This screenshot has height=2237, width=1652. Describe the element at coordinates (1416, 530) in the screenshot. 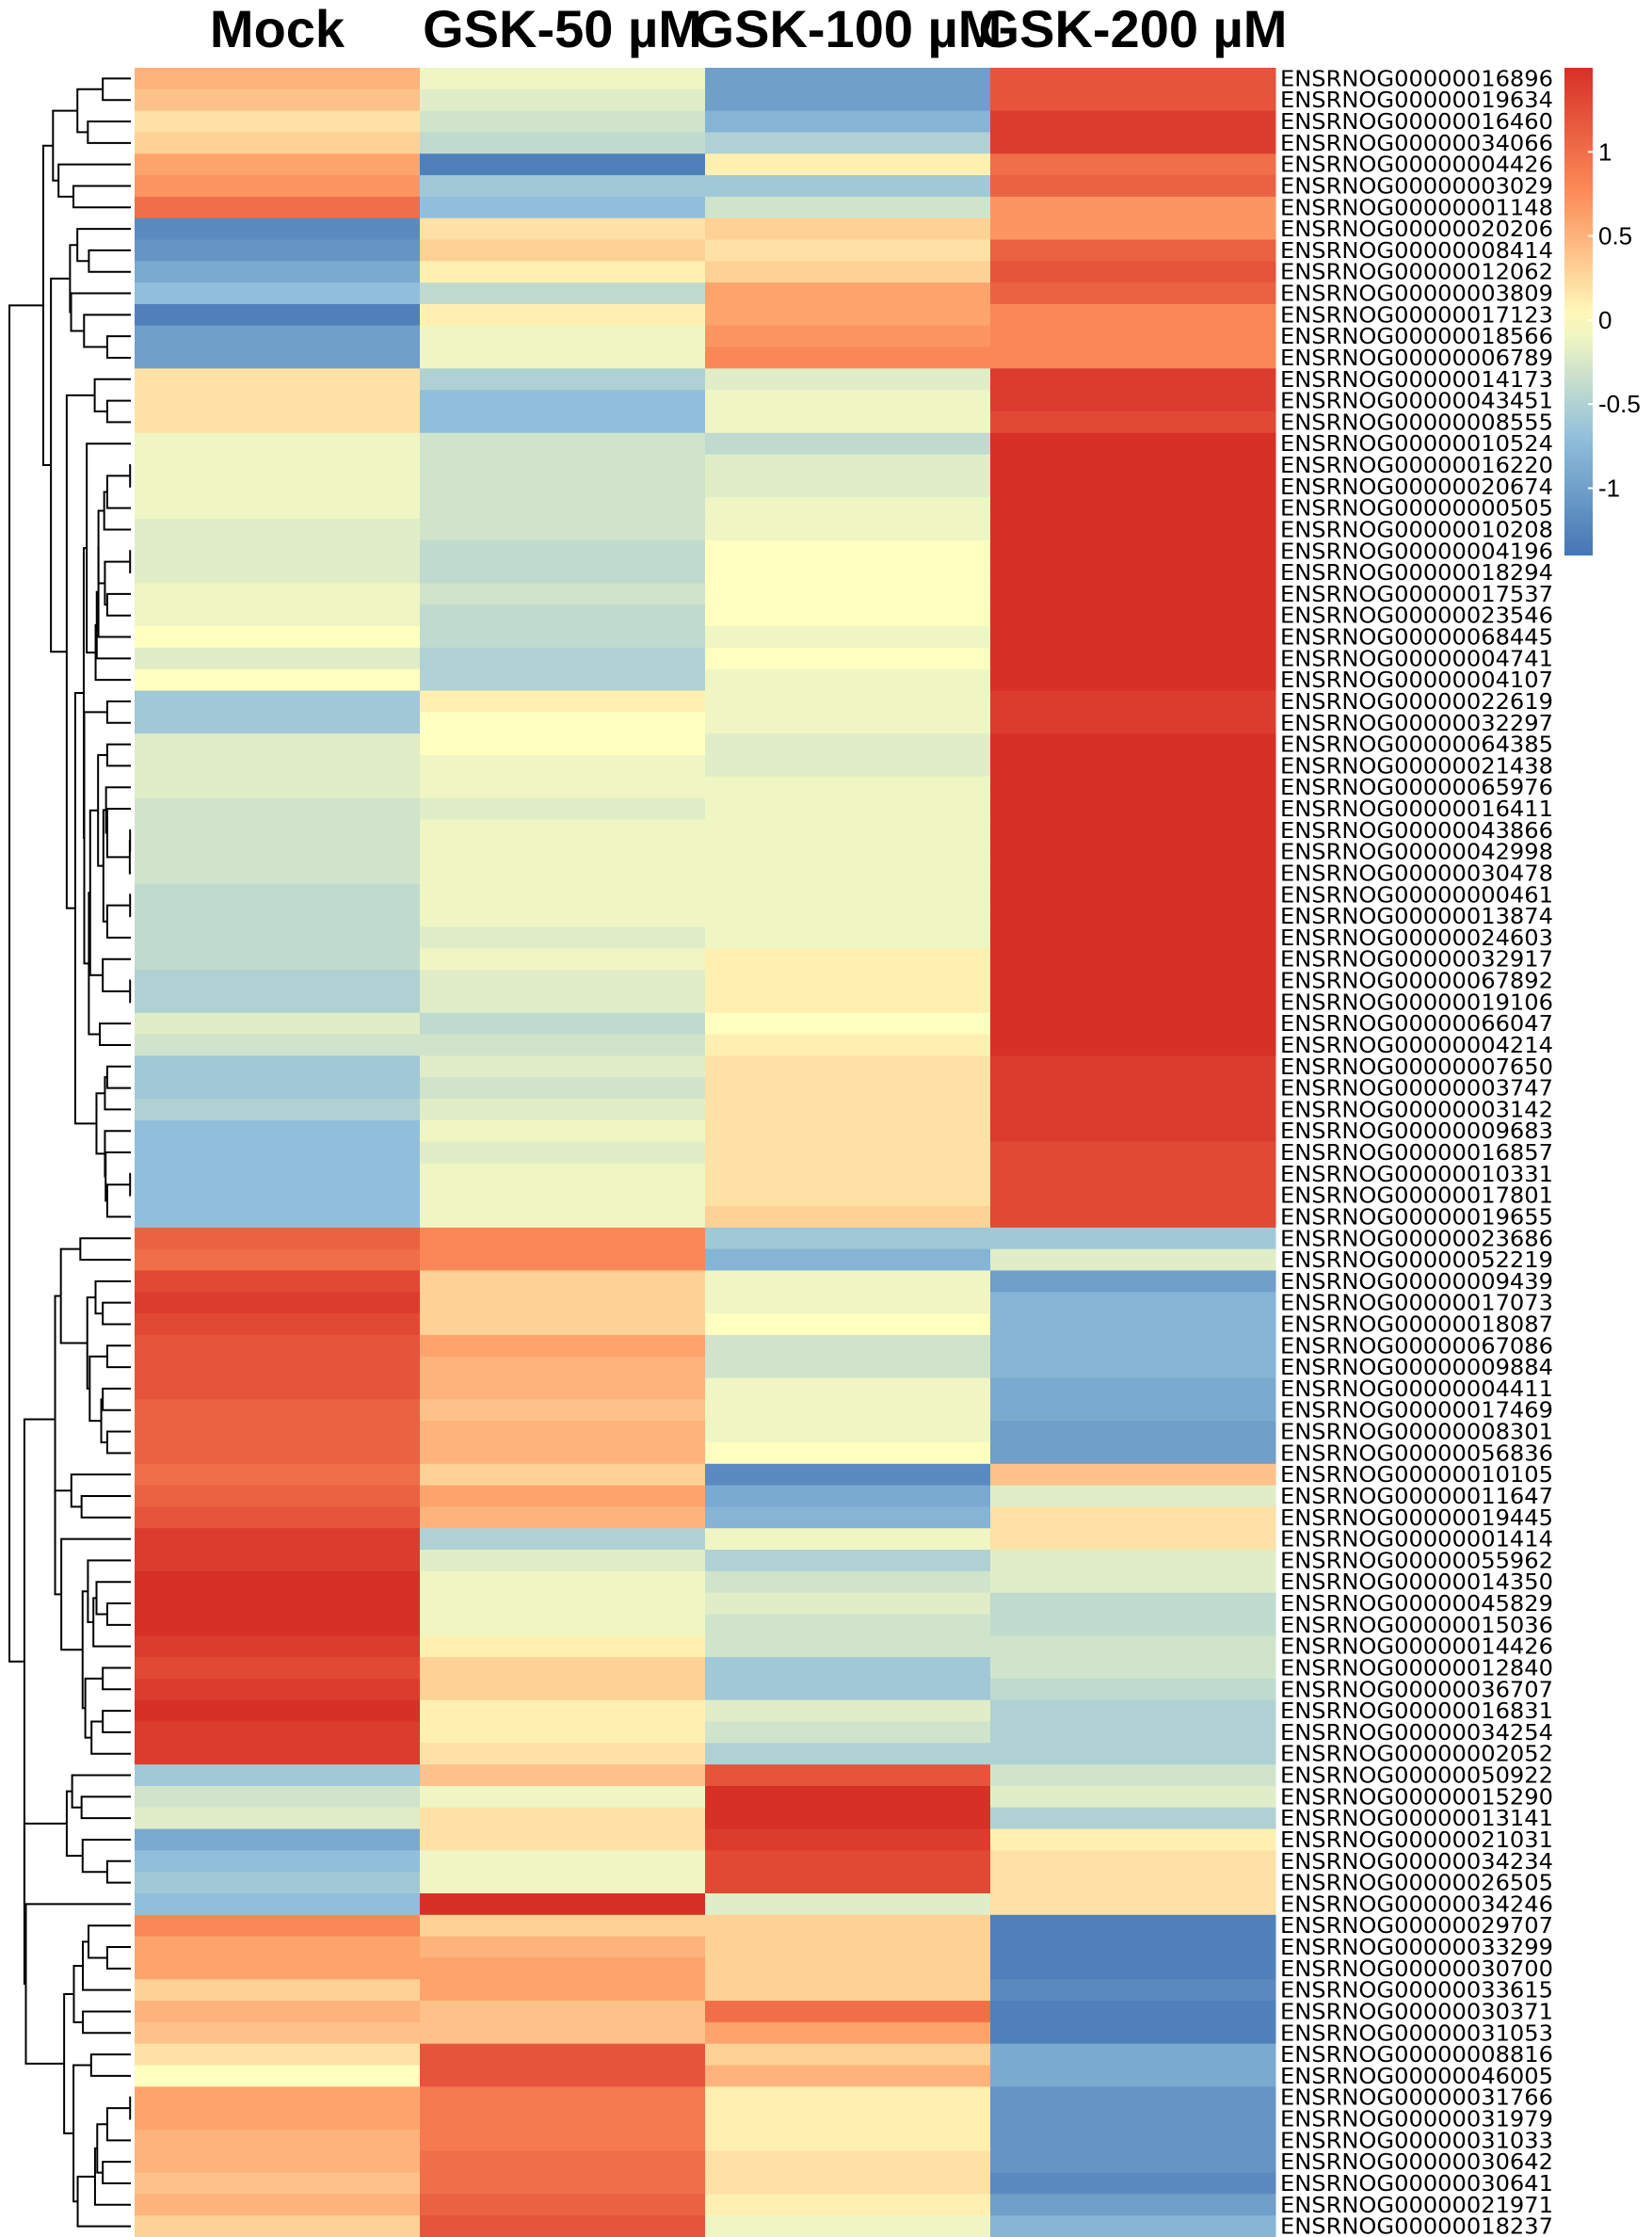

I see `row-label: ENSRNOG00000010208` at that location.